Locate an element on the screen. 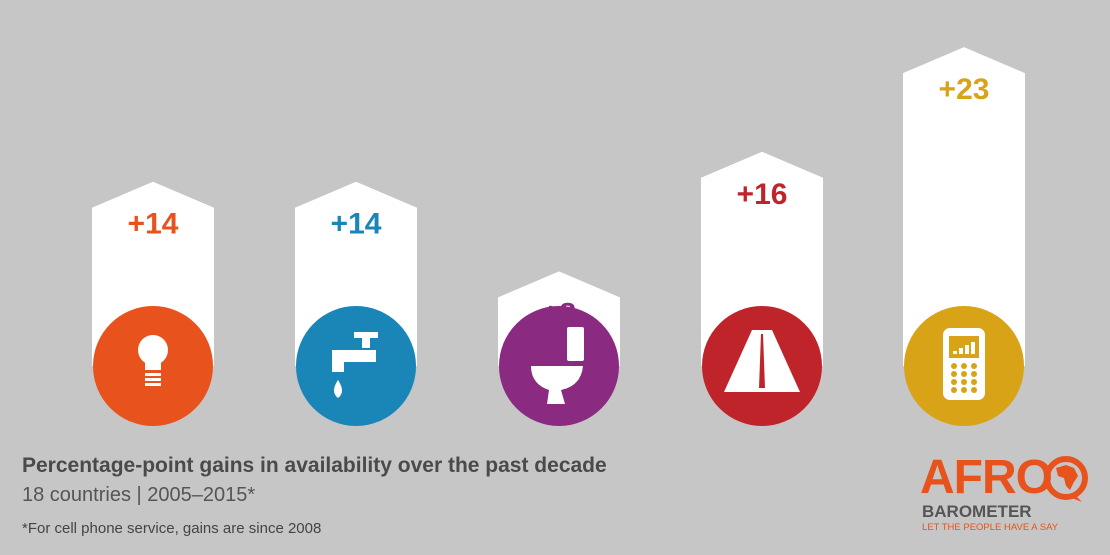  afrobarometer-logo: AFRO BAROMETER LET THE PEOPLE HAVE A SAY is located at coordinates (1007, 497).